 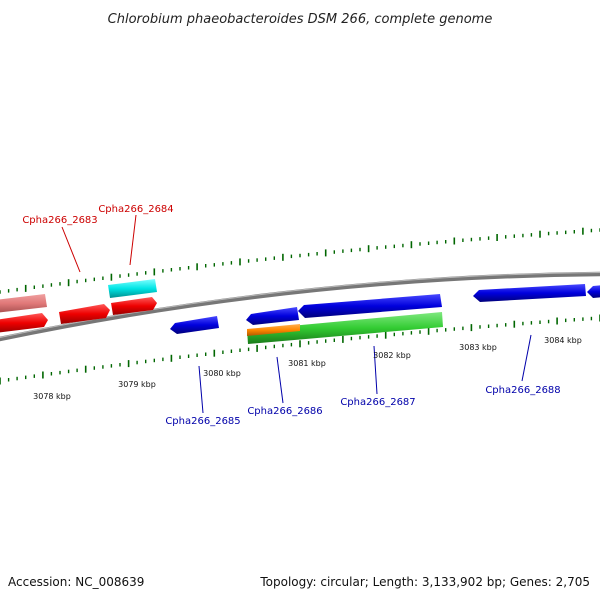 What do you see at coordinates (52, 396) in the screenshot?
I see `scale-label-3078: 3078 kbp` at bounding box center [52, 396].